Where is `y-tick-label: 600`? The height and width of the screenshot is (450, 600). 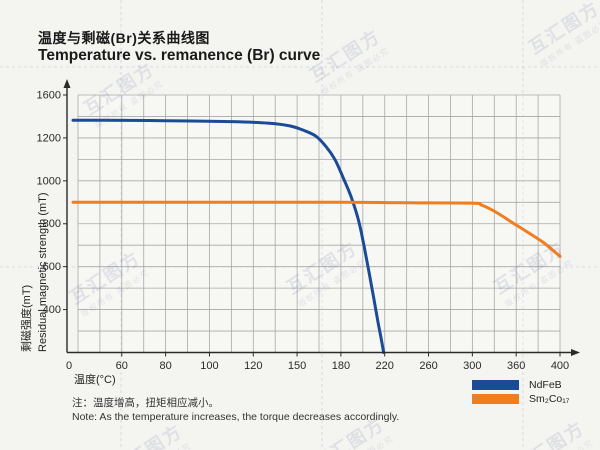
y-tick-label: 600 is located at coordinates (52, 267).